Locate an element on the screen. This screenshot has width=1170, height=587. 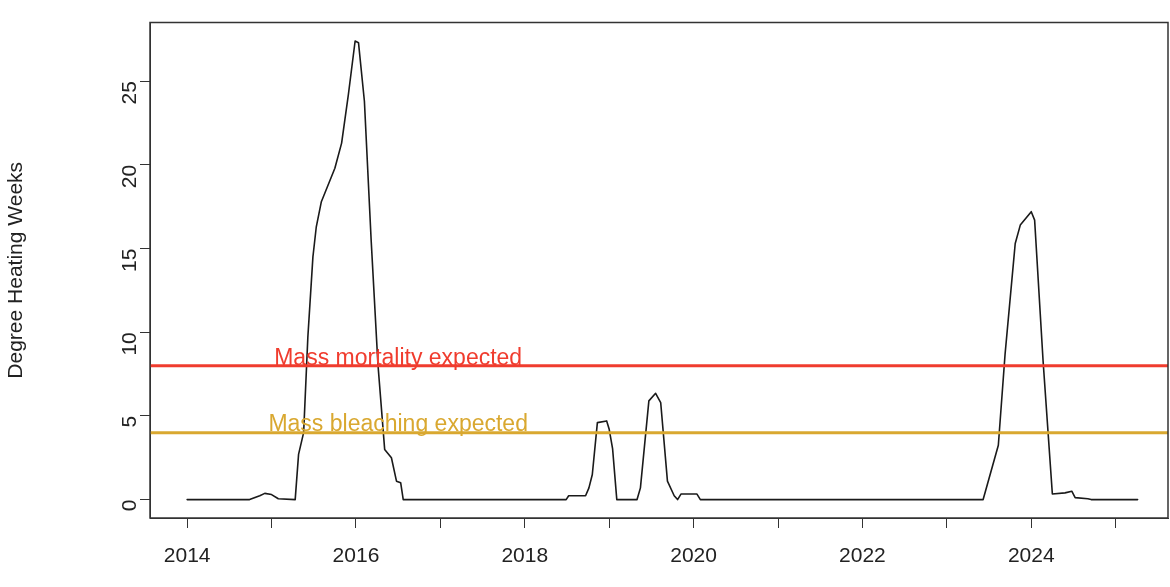
y-tick-label: 10 is located at coordinates (128, 344).